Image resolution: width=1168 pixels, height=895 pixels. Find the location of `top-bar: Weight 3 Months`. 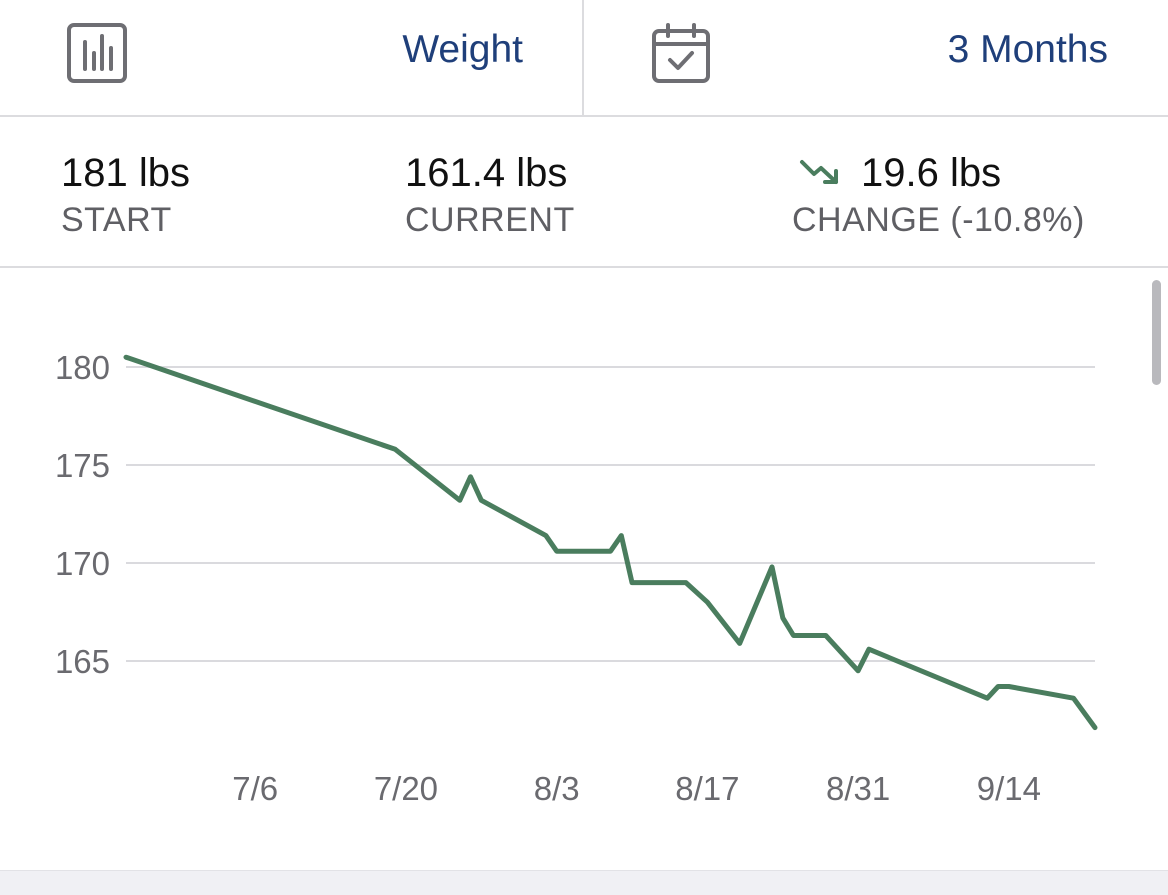

top-bar: Weight 3 Months is located at coordinates (584, 58).